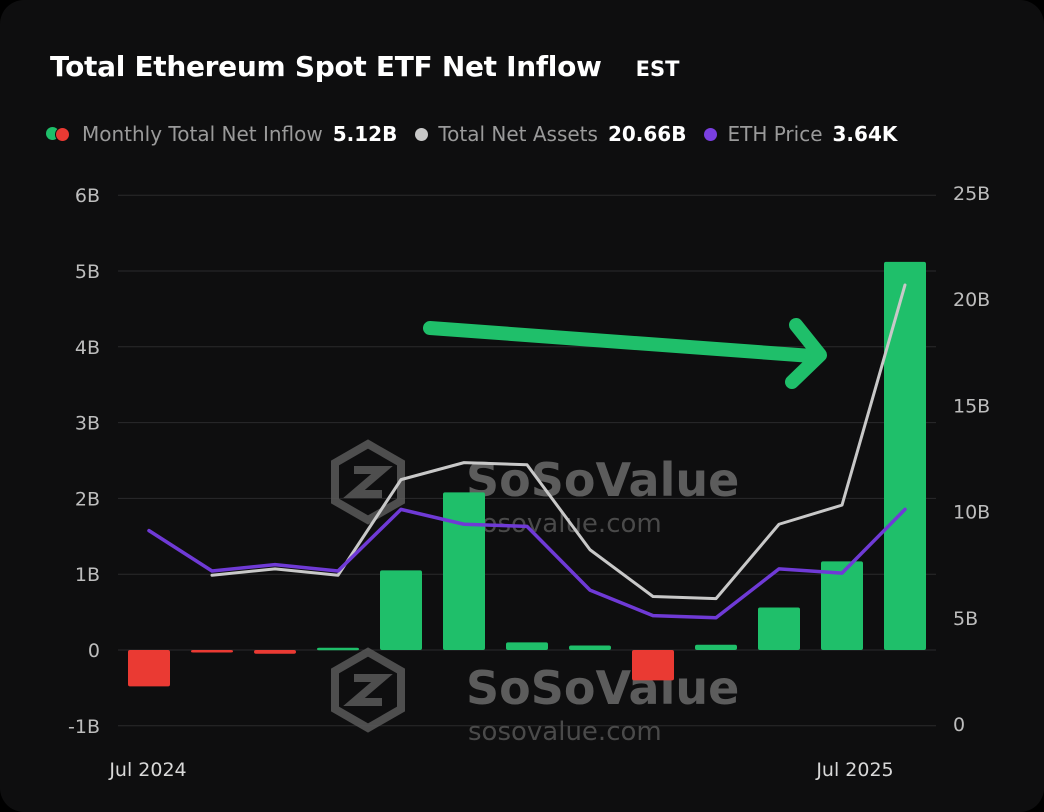  Describe the element at coordinates (202, 134) in the screenshot. I see `legend-label: Monthly Total Net Inflow` at that location.